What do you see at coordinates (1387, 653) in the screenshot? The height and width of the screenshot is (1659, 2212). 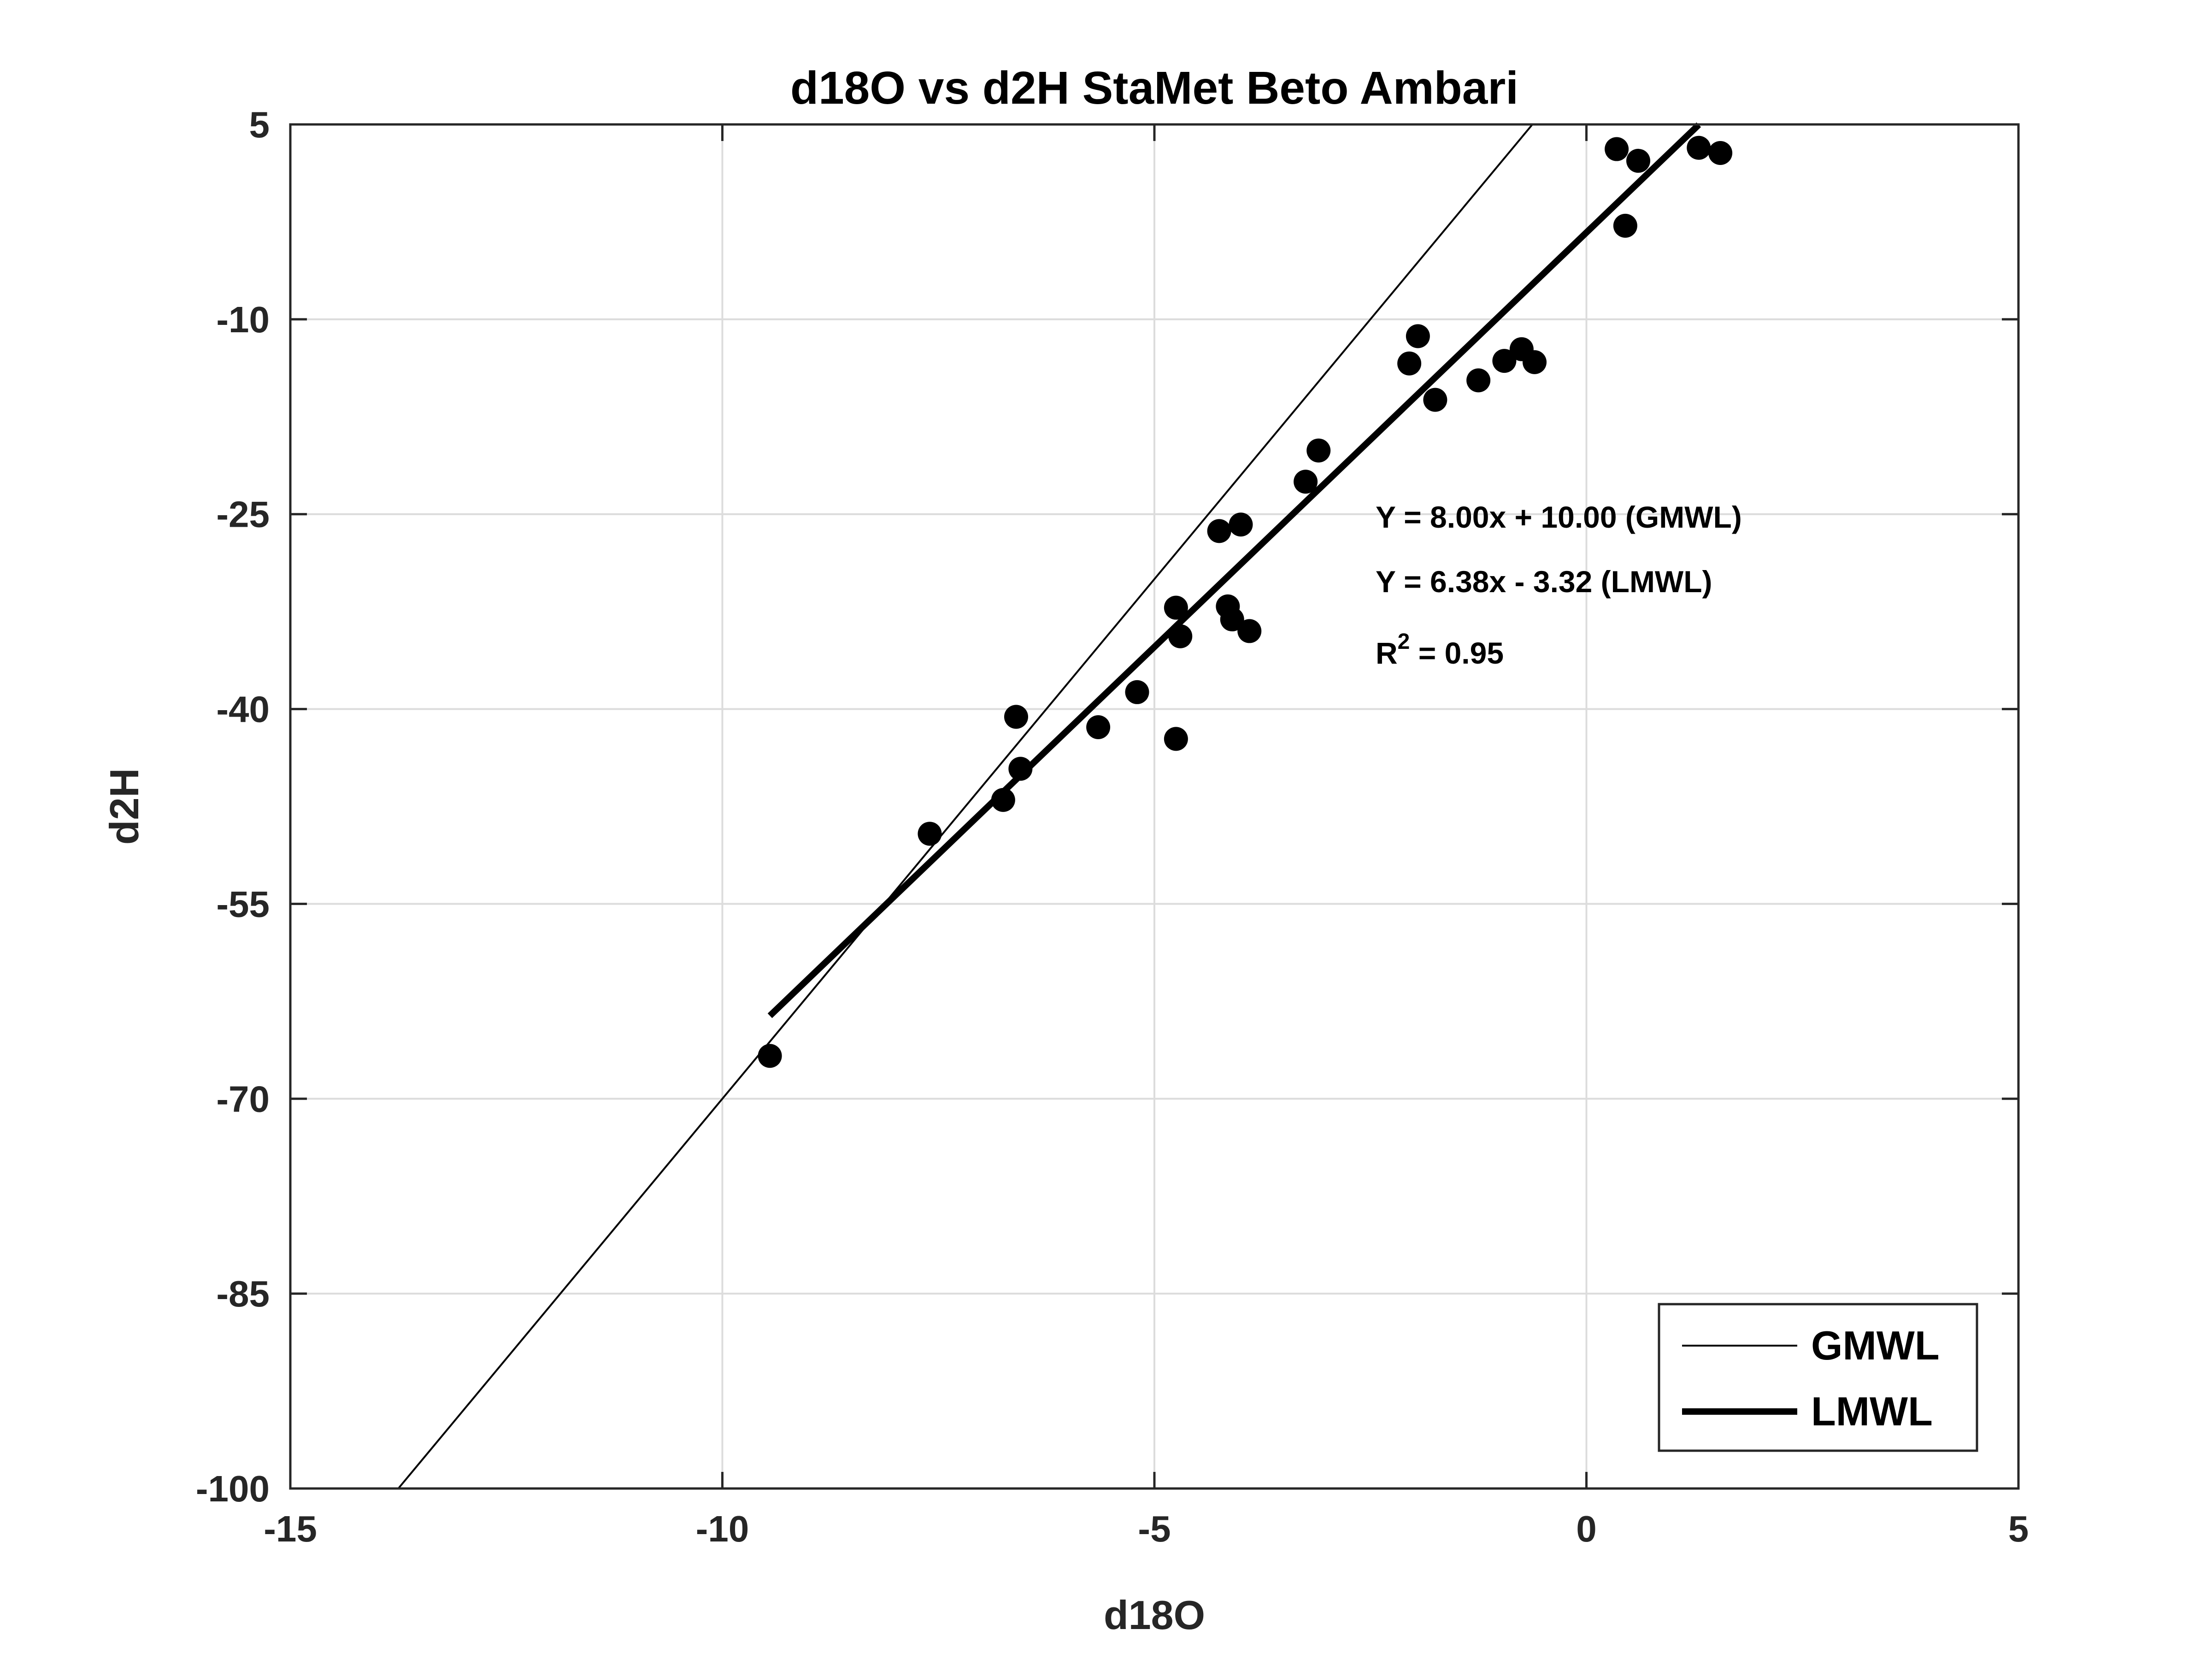 I see `r-squared-symbol: R` at bounding box center [1387, 653].